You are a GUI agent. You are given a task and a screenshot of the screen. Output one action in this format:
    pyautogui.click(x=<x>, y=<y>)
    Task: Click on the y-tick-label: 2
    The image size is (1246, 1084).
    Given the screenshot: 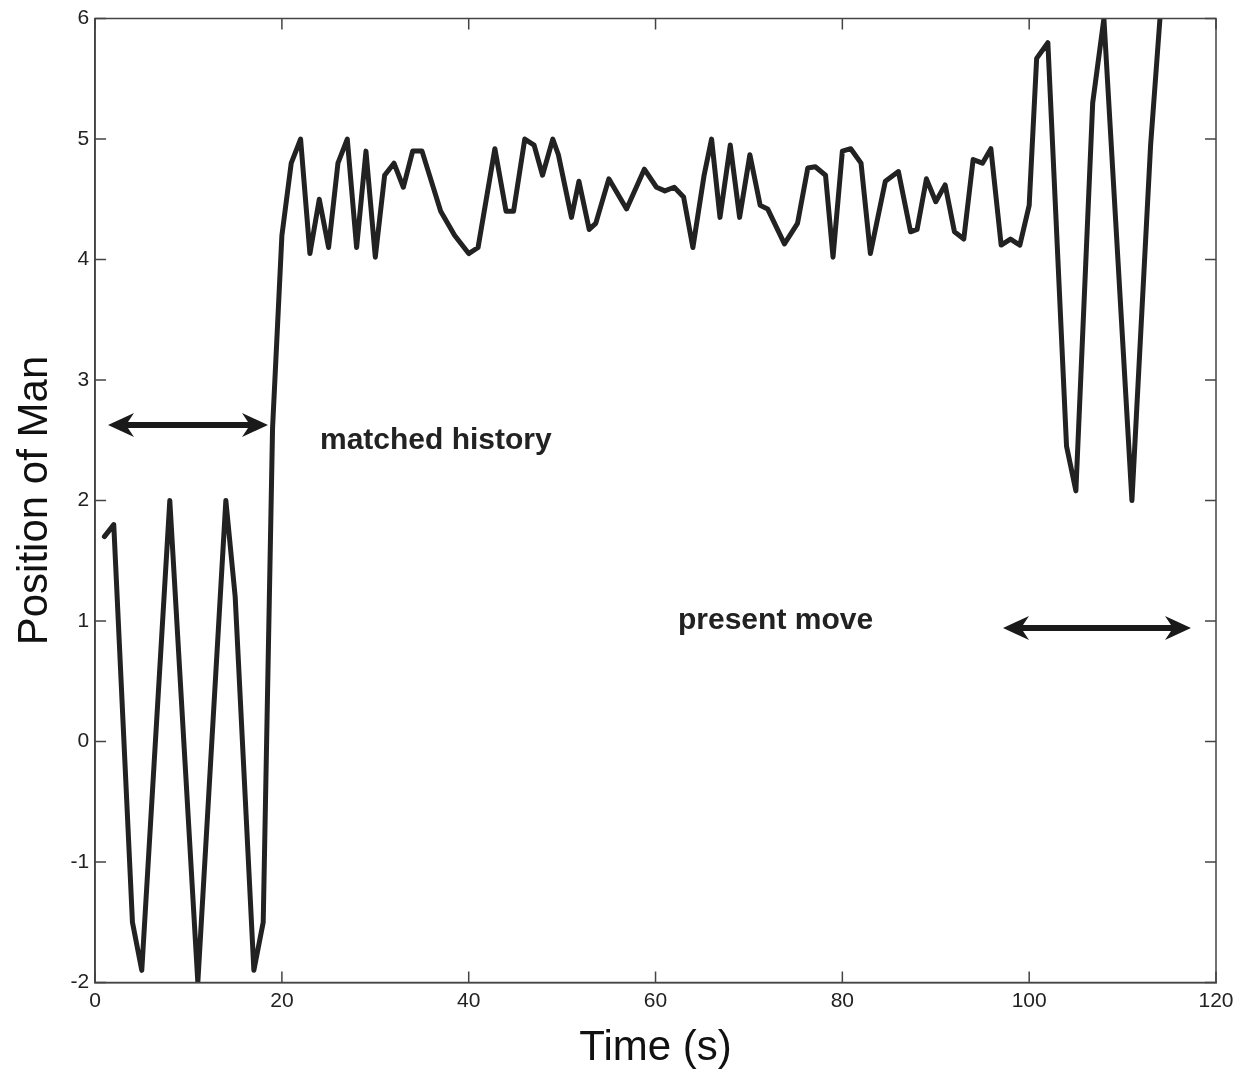 What is the action you would take?
    pyautogui.click(x=83, y=499)
    